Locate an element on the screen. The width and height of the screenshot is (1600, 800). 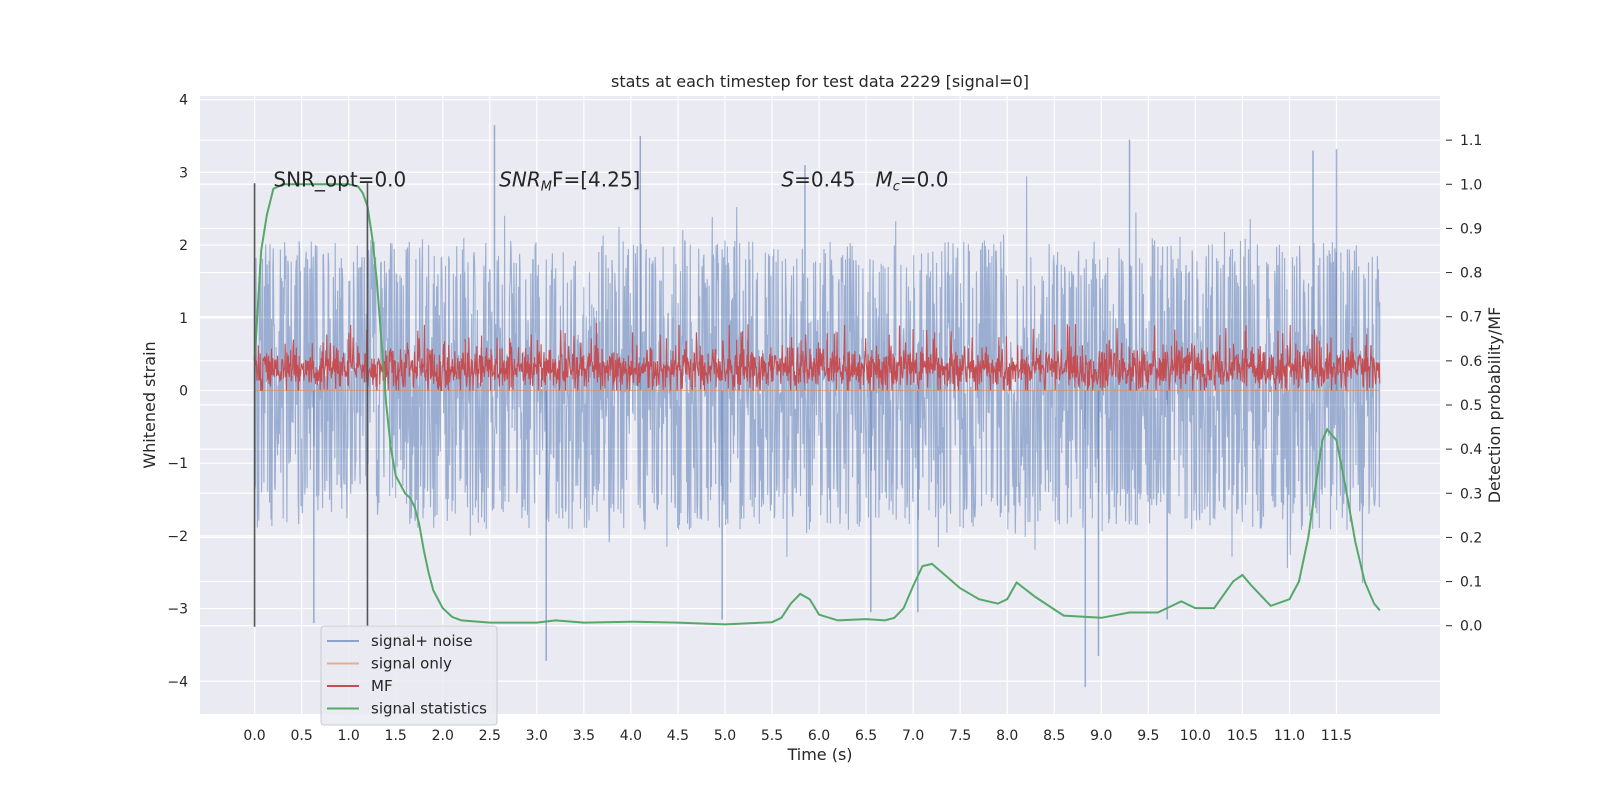
x-tick-label: 11.5 is located at coordinates (1336, 736).